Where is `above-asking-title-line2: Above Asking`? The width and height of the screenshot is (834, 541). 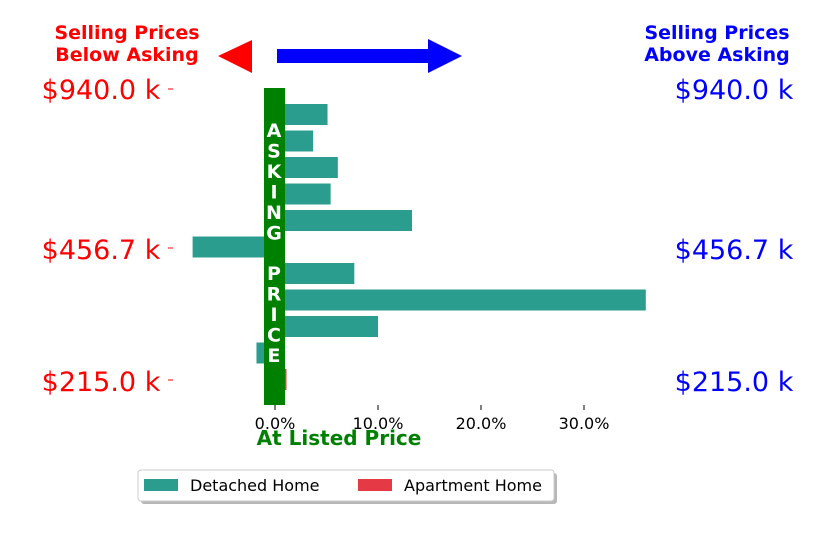 above-asking-title-line2: Above Asking is located at coordinates (717, 55).